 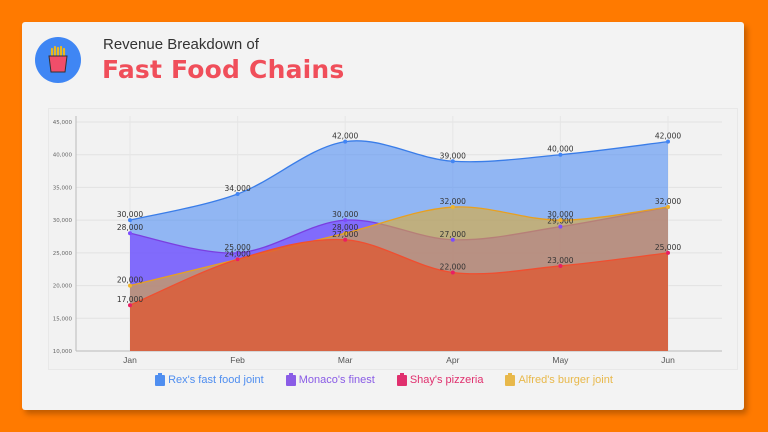 What do you see at coordinates (58, 60) in the screenshot?
I see `french-fries-icon` at bounding box center [58, 60].